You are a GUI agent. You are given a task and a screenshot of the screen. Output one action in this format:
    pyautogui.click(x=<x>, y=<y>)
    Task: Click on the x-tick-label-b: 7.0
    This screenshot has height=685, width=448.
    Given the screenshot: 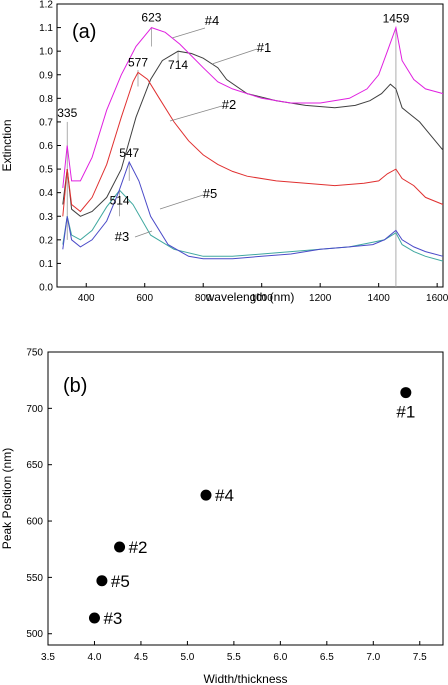 What is the action you would take?
    pyautogui.click(x=373, y=657)
    